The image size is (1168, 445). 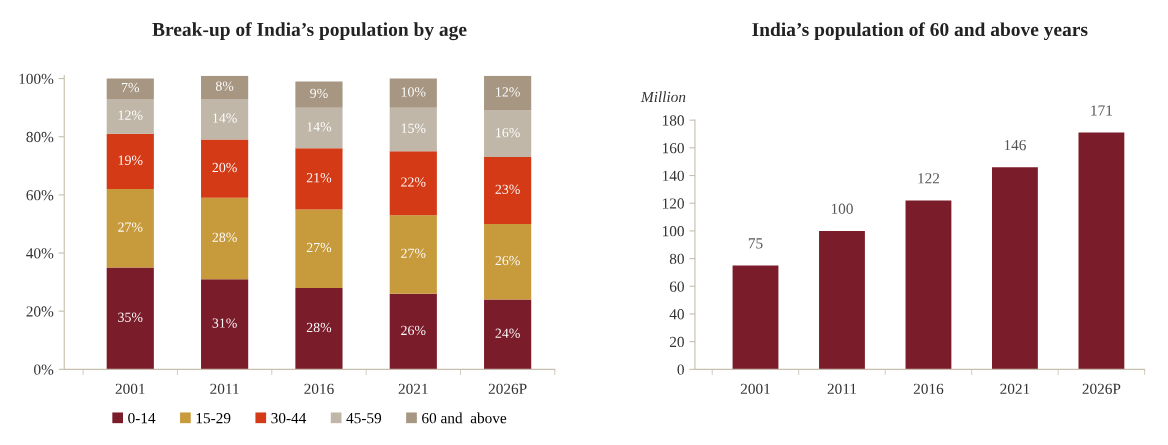 I want to click on legend-label: 30-44, so click(x=289, y=418).